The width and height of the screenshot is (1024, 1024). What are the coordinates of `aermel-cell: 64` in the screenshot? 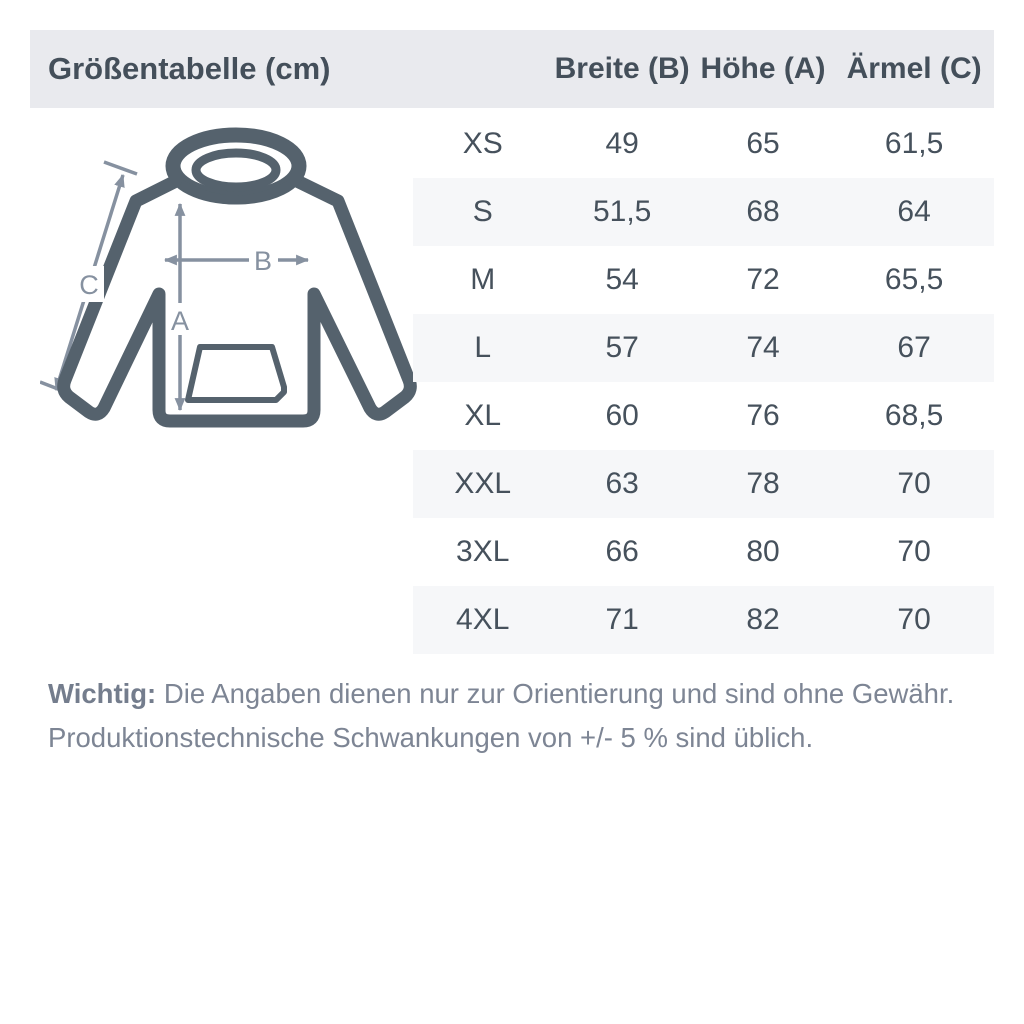 It's located at (914, 211).